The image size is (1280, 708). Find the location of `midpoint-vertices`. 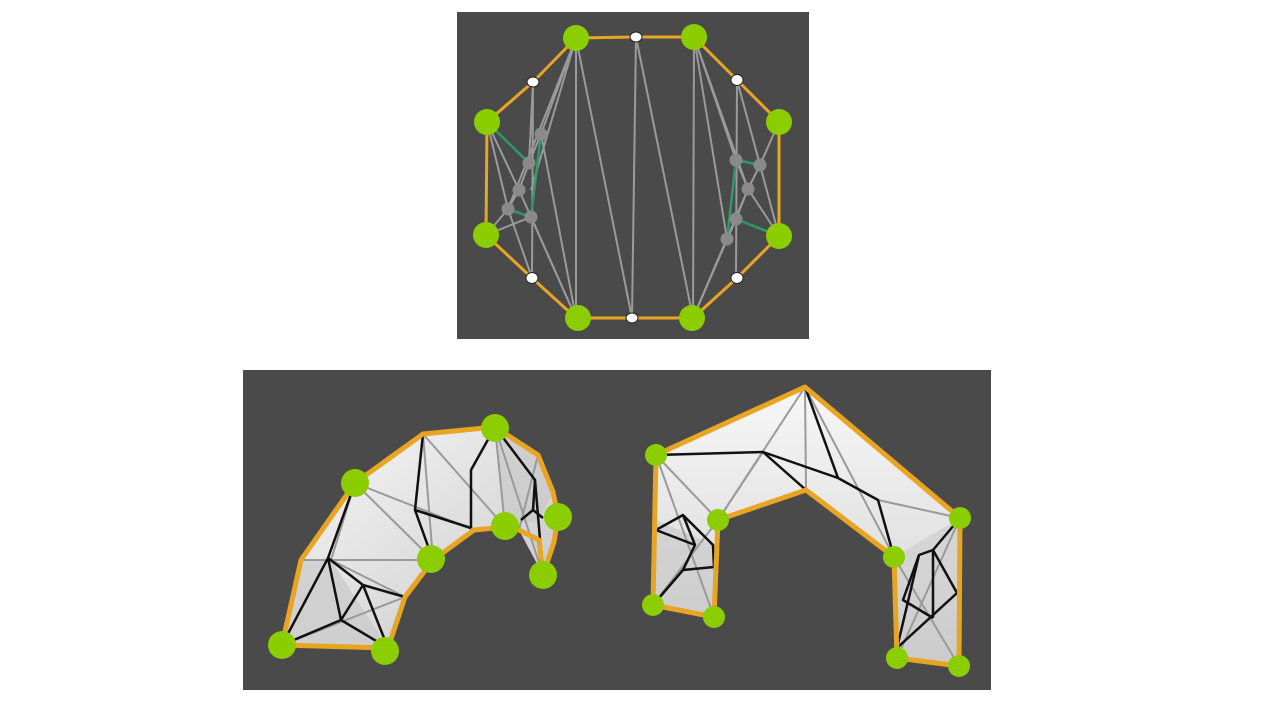

midpoint-vertices is located at coordinates (634, 177).